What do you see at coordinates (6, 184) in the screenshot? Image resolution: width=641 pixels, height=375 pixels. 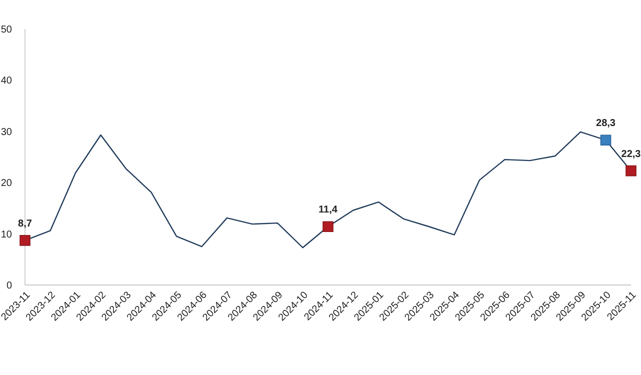 I see `y-tick-label: 20` at bounding box center [6, 184].